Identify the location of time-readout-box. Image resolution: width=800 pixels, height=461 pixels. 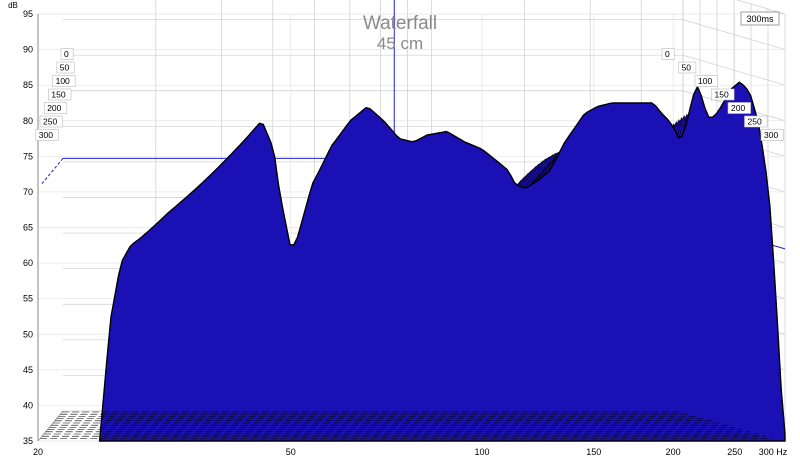
(760, 18).